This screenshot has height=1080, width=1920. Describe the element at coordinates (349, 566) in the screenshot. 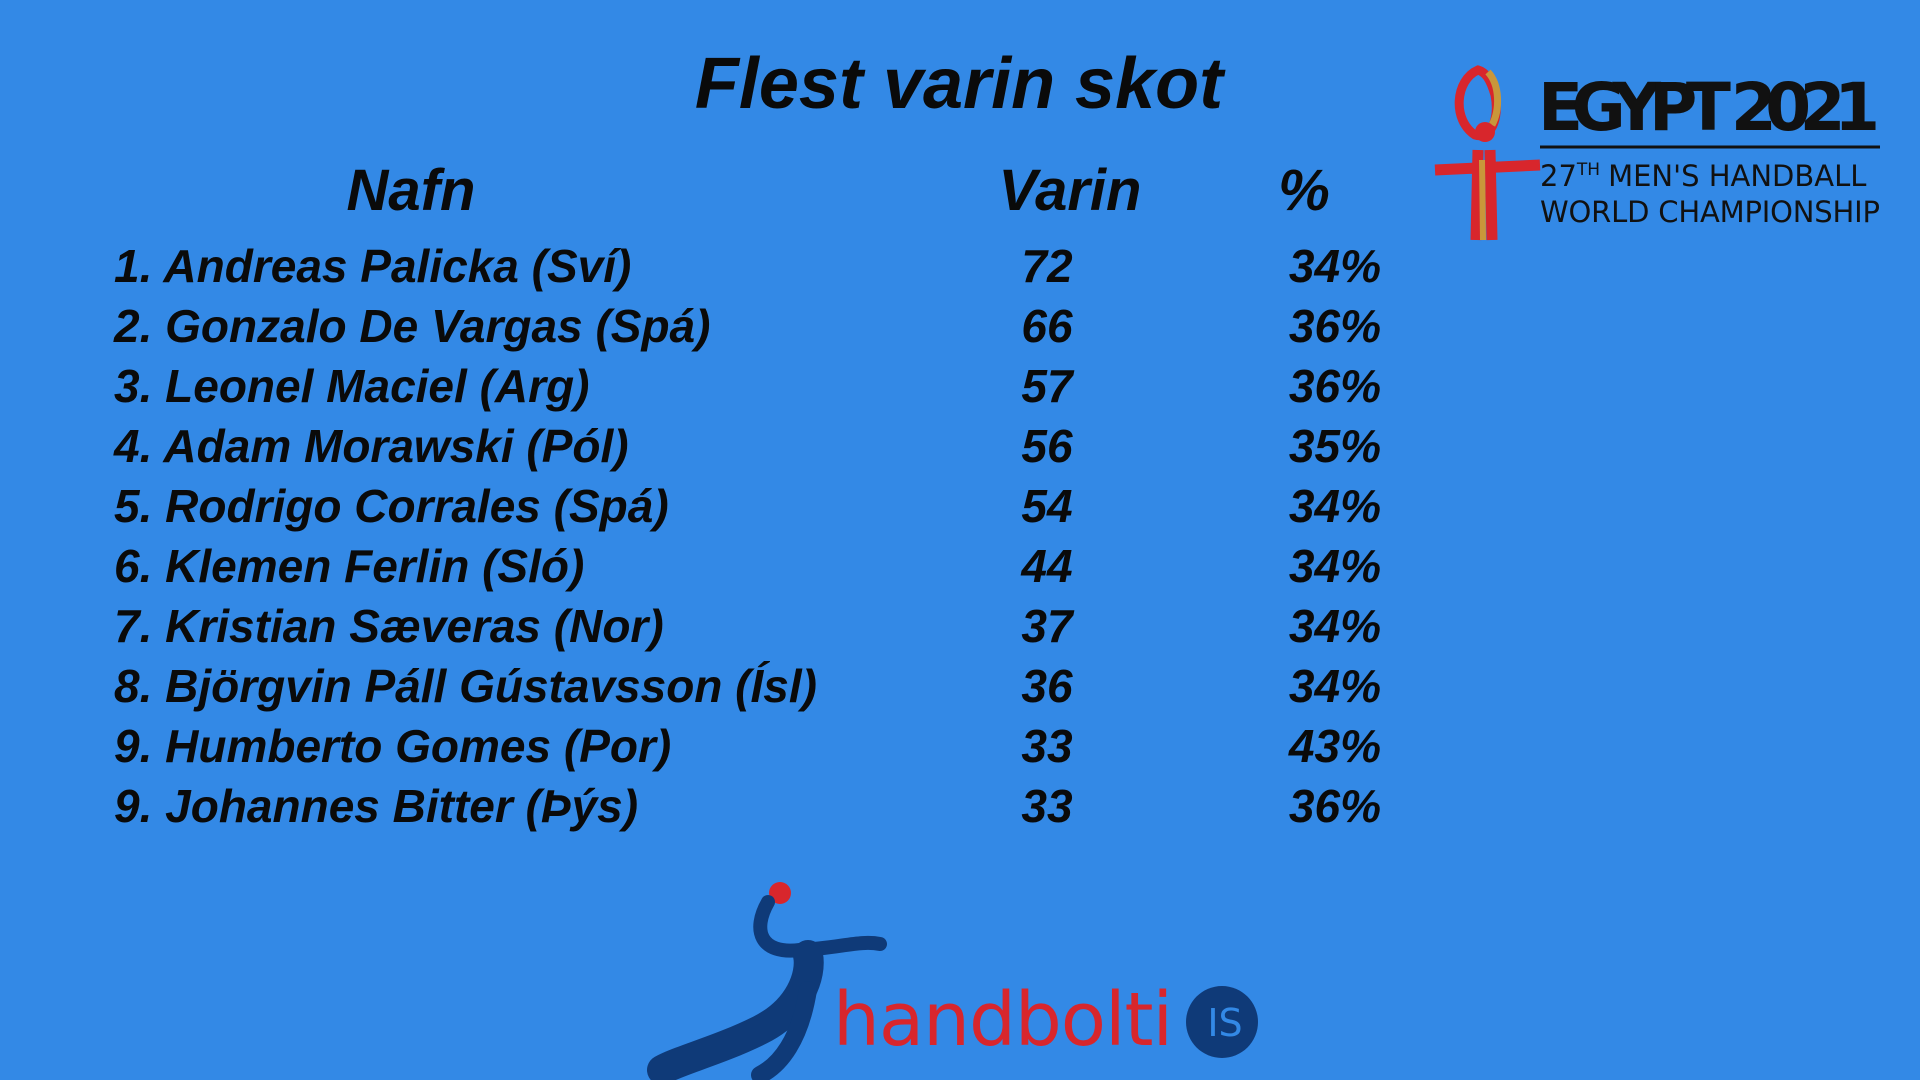

I see `player-name: 6. Klemen Ferlin (Sló)` at that location.